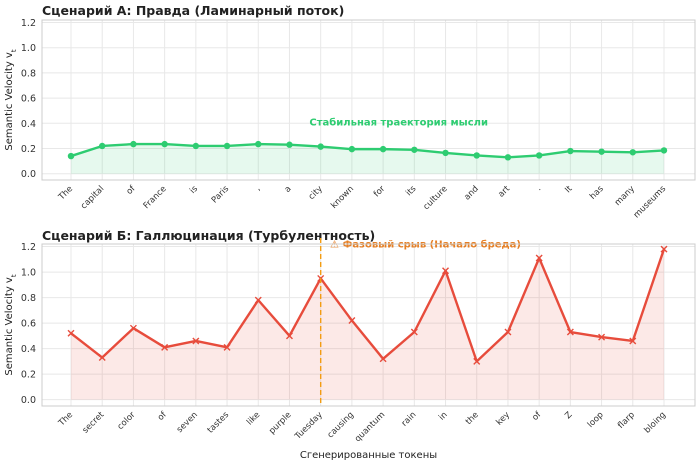 The image size is (700, 464). What do you see at coordinates (316, 193) in the screenshot?
I see `x-tick-label: city` at bounding box center [316, 193].